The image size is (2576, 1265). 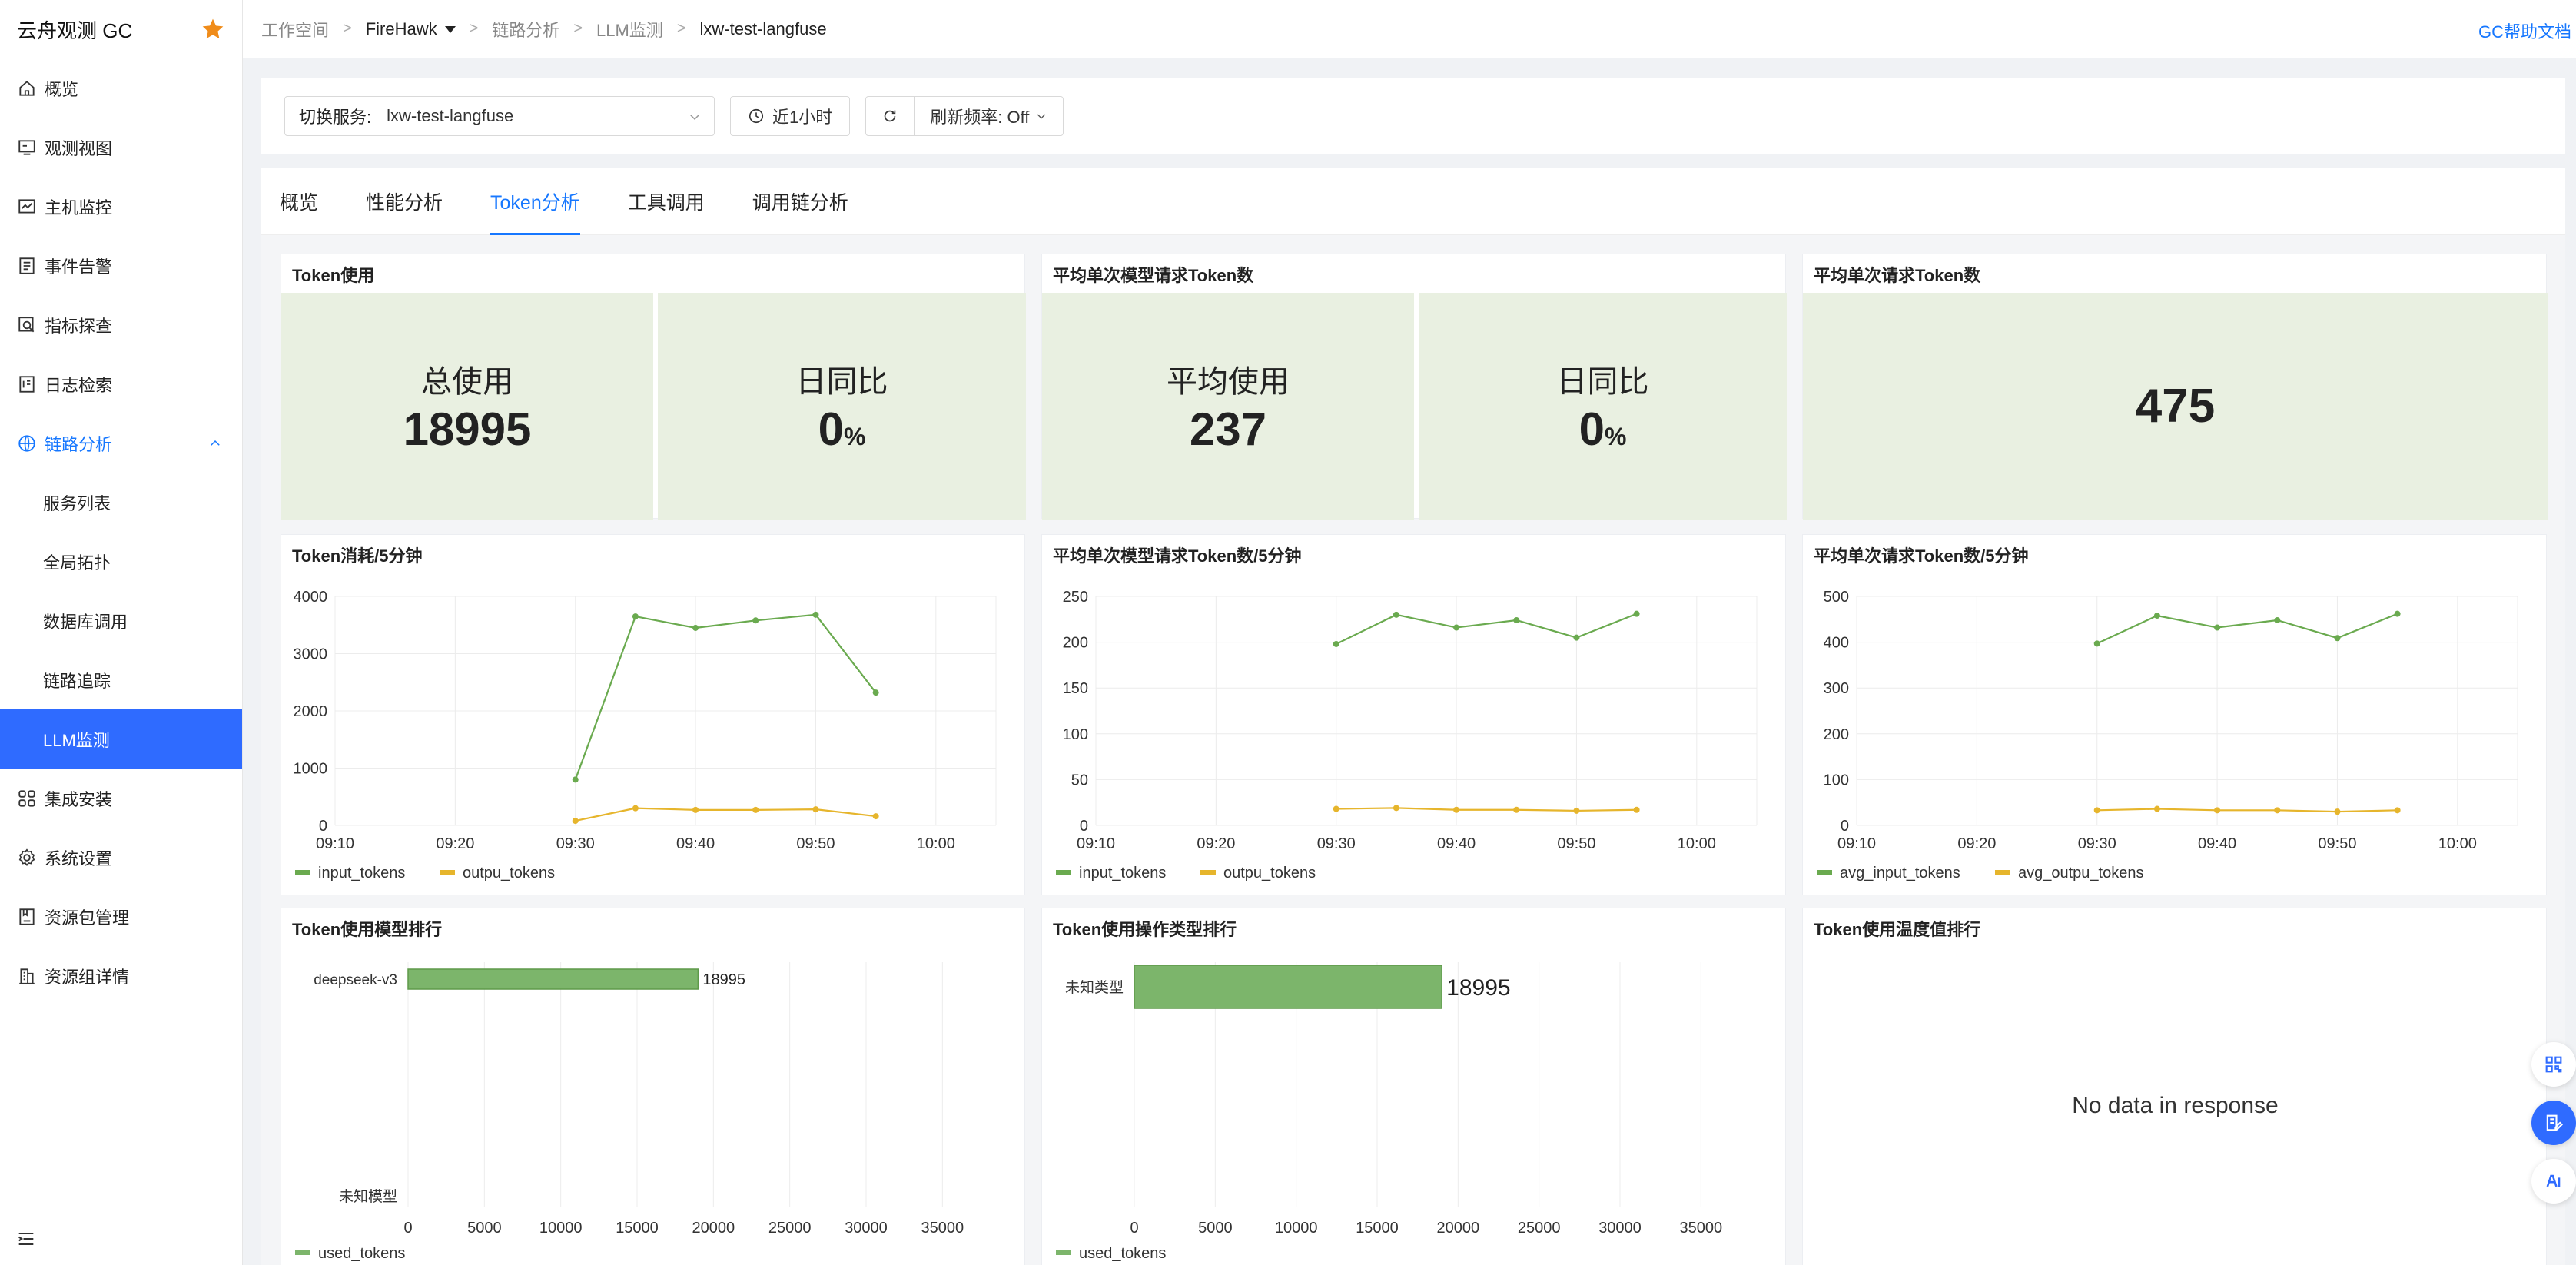 I want to click on sidebar-item-home: 概览, so click(x=121, y=88).